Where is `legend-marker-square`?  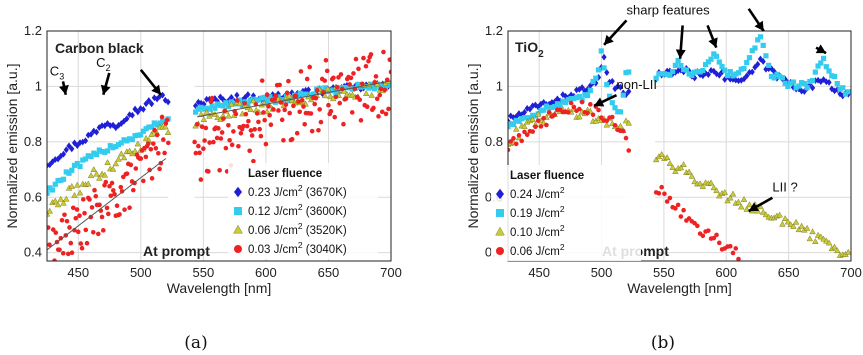
legend-marker-square is located at coordinates (500, 213).